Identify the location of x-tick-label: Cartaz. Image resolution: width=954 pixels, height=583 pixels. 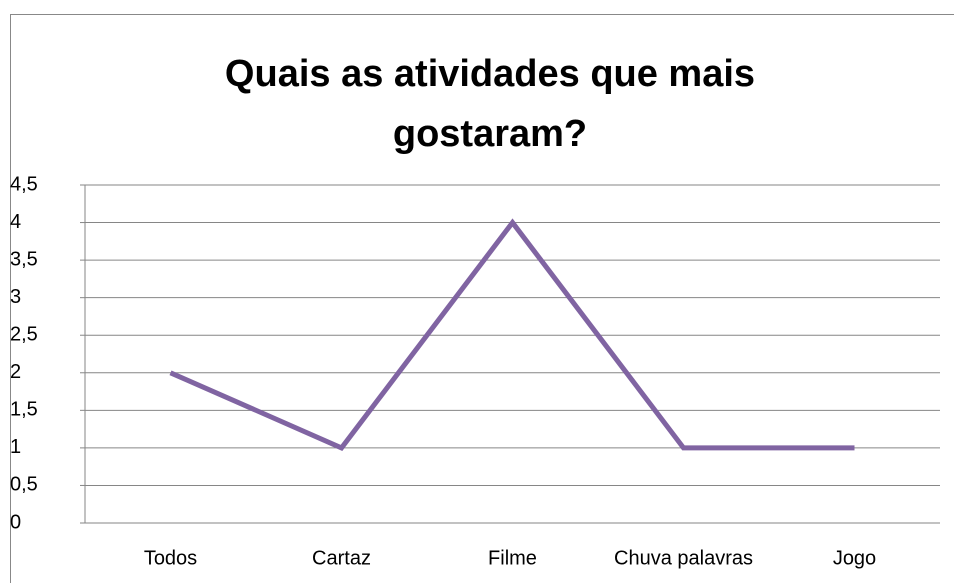
(341, 558).